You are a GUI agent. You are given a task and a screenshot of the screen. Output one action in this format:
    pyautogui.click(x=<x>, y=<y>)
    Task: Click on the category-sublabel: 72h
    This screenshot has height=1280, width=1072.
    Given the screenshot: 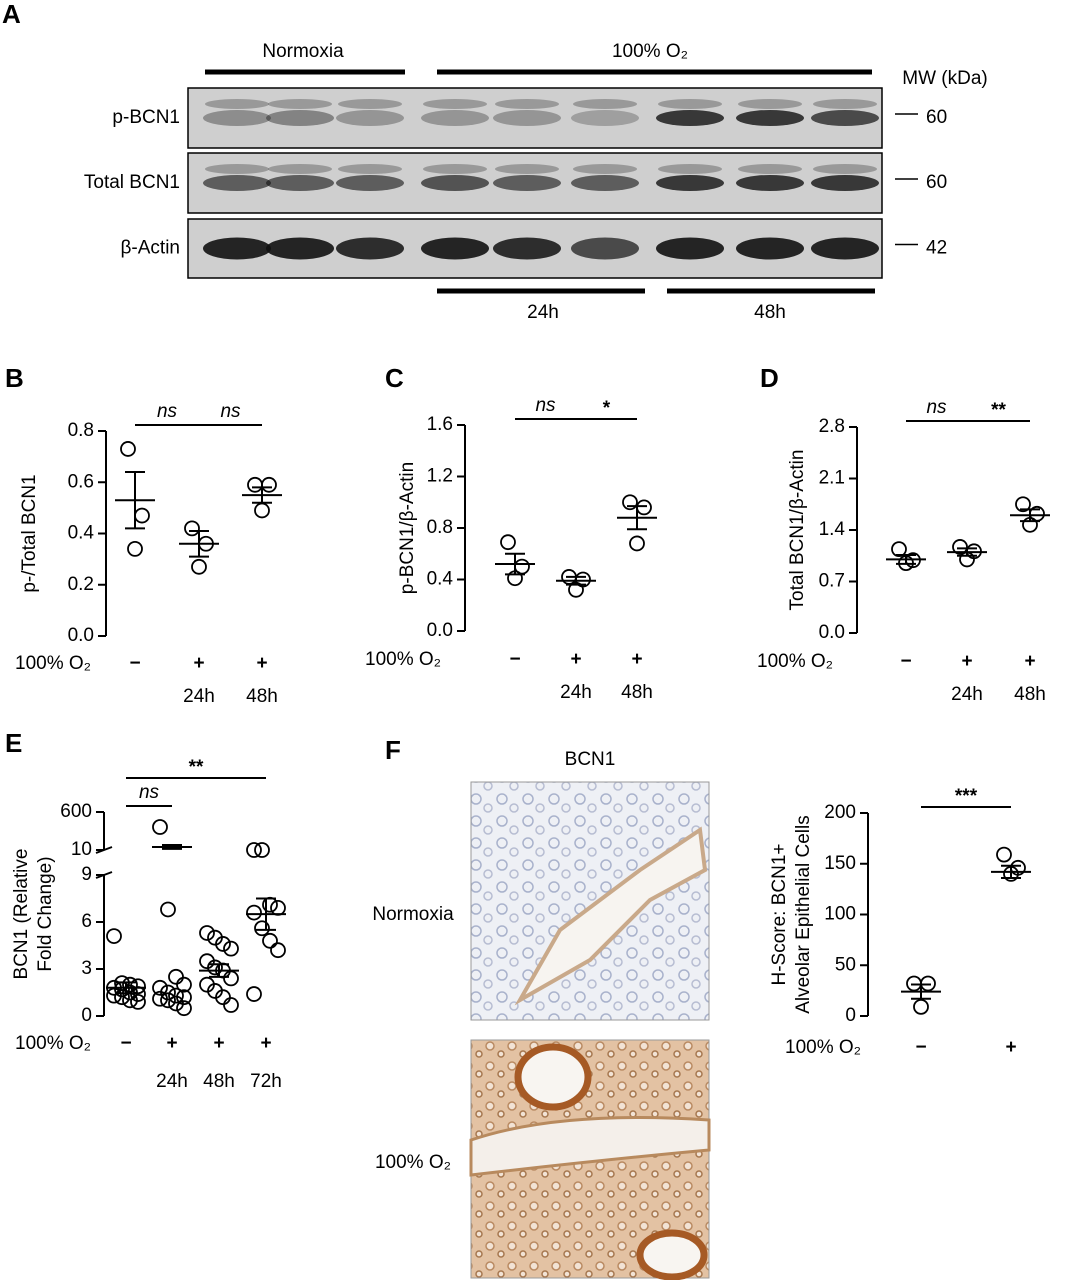 What is the action you would take?
    pyautogui.click(x=266, y=1081)
    